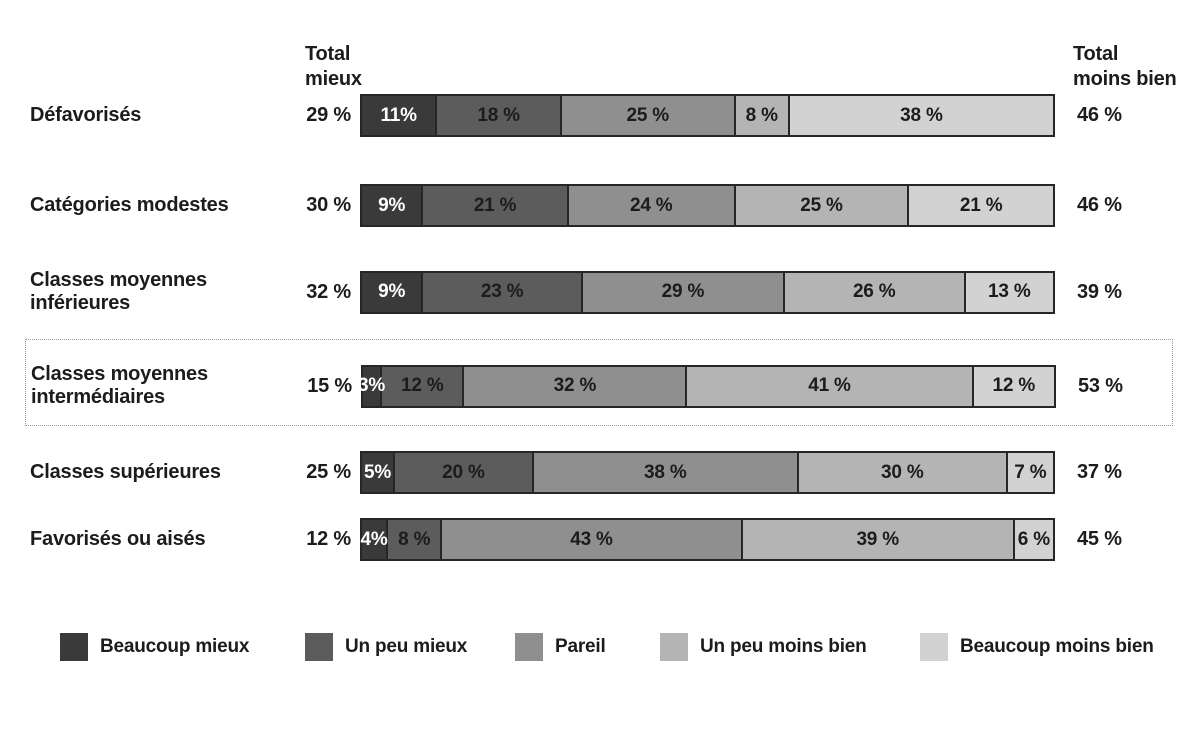  What do you see at coordinates (406, 646) in the screenshot?
I see `legend-label: Un peu mieux` at bounding box center [406, 646].